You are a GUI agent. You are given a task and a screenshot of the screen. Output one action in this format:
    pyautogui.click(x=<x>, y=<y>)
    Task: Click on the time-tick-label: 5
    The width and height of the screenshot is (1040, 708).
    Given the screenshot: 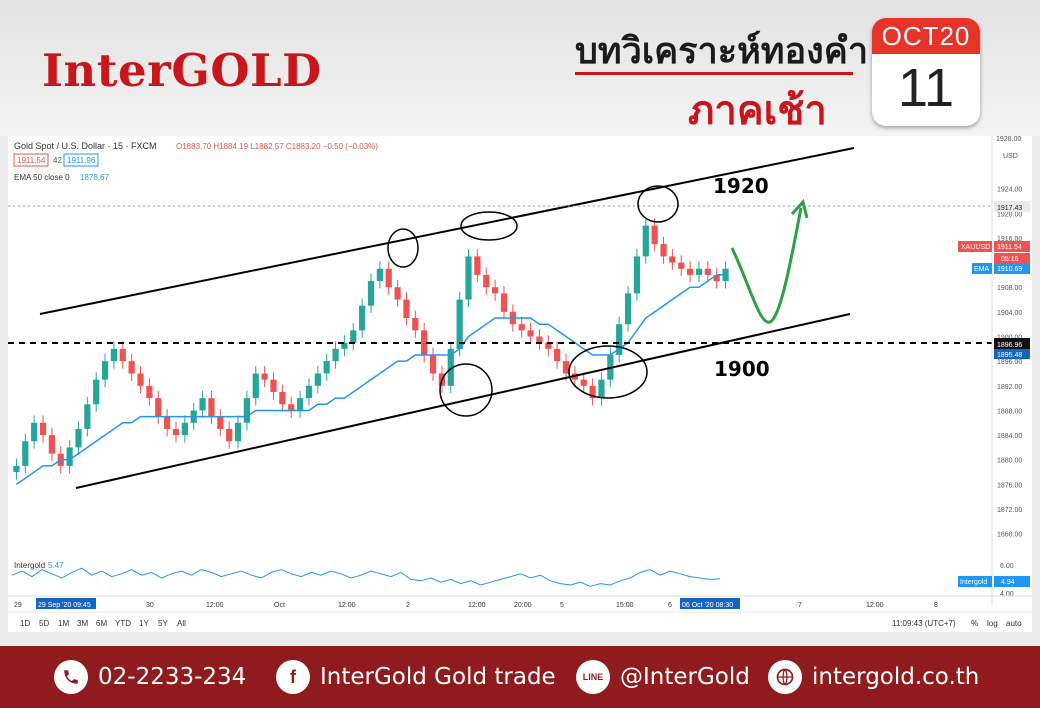 What is the action you would take?
    pyautogui.click(x=562, y=605)
    